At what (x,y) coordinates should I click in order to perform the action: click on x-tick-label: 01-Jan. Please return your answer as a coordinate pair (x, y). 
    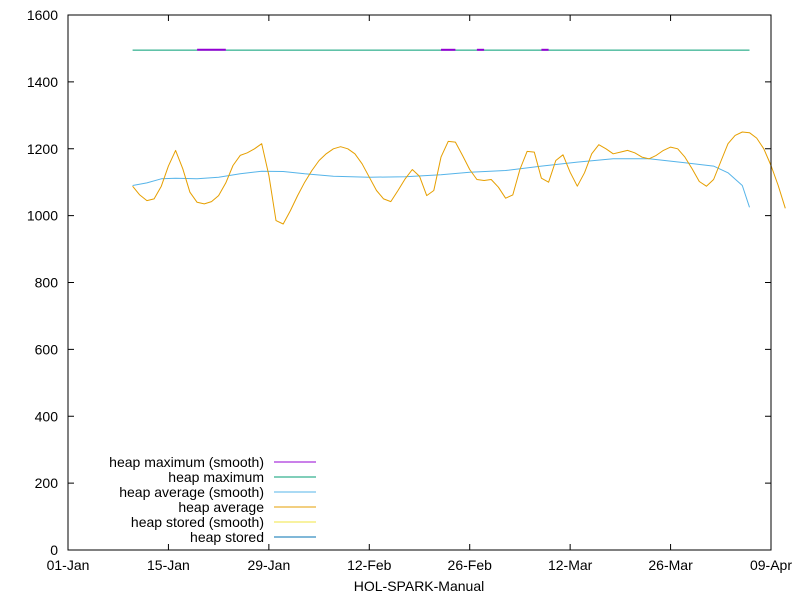
    Looking at the image, I should click on (68, 565).